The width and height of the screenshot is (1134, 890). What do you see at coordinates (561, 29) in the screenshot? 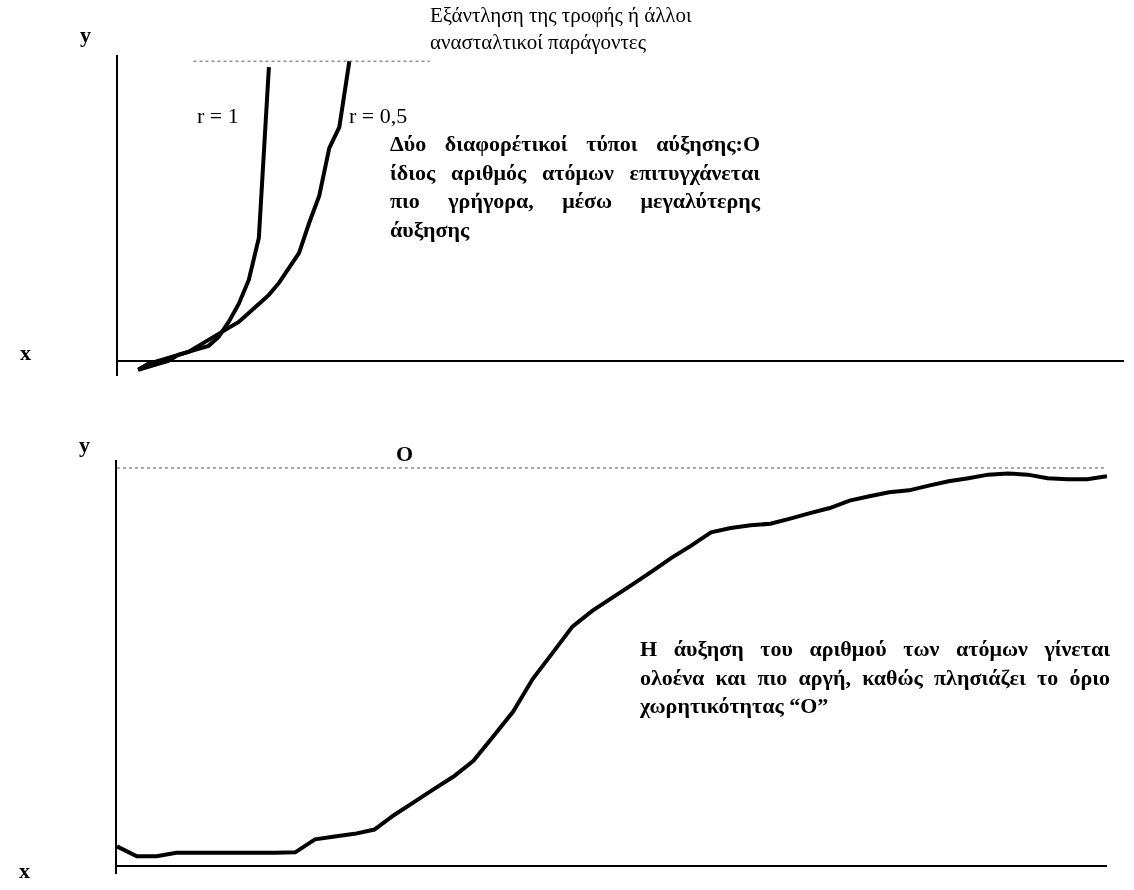
I see `ref-line-label: Εξάντληση της τροφής ή άλλοι ανασταλτικοί παράγοντες` at bounding box center [561, 29].